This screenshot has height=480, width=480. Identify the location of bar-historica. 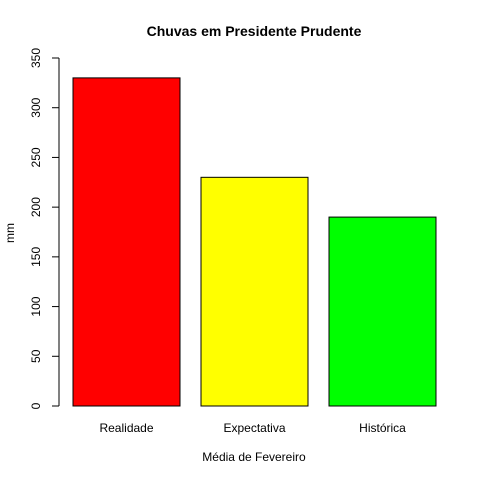
(382, 311).